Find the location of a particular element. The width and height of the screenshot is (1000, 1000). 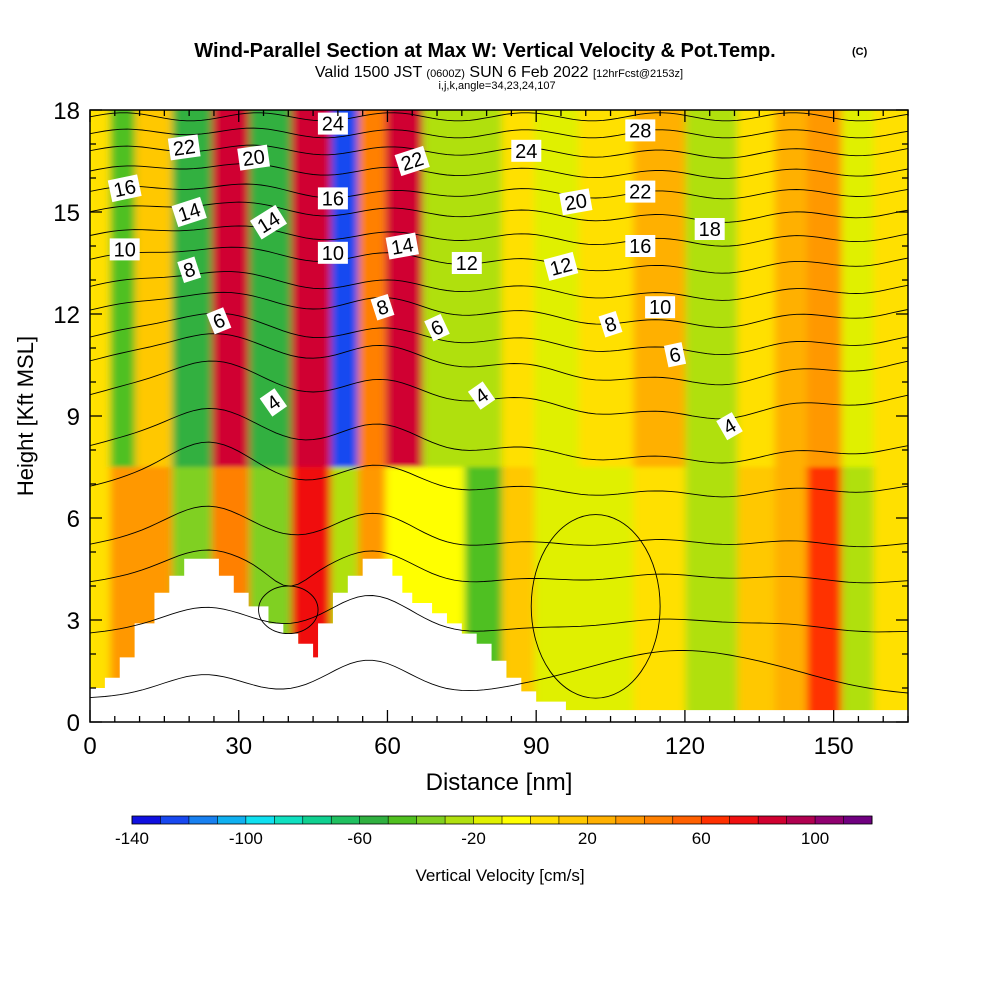

contour-label-text: 12 is located at coordinates (467, 264).